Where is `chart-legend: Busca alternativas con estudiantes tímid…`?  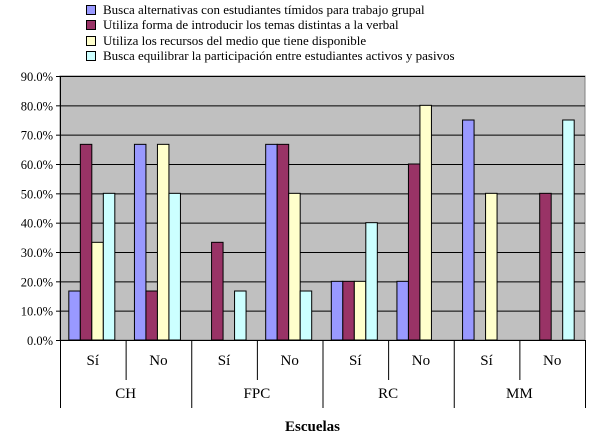
chart-legend: Busca alternativas con estudiantes tímid… is located at coordinates (270, 33).